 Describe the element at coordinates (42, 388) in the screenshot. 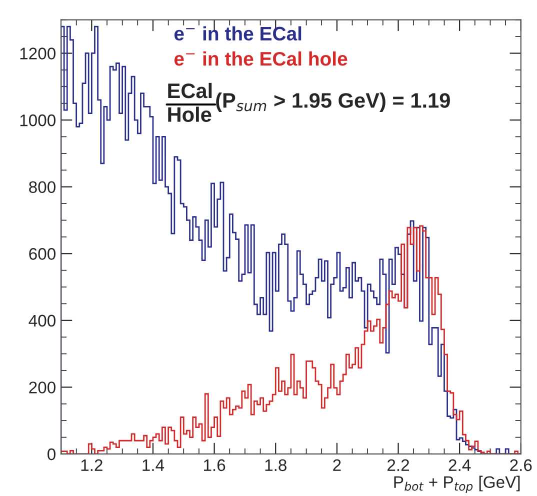

I see `y-tick-label: 200` at that location.